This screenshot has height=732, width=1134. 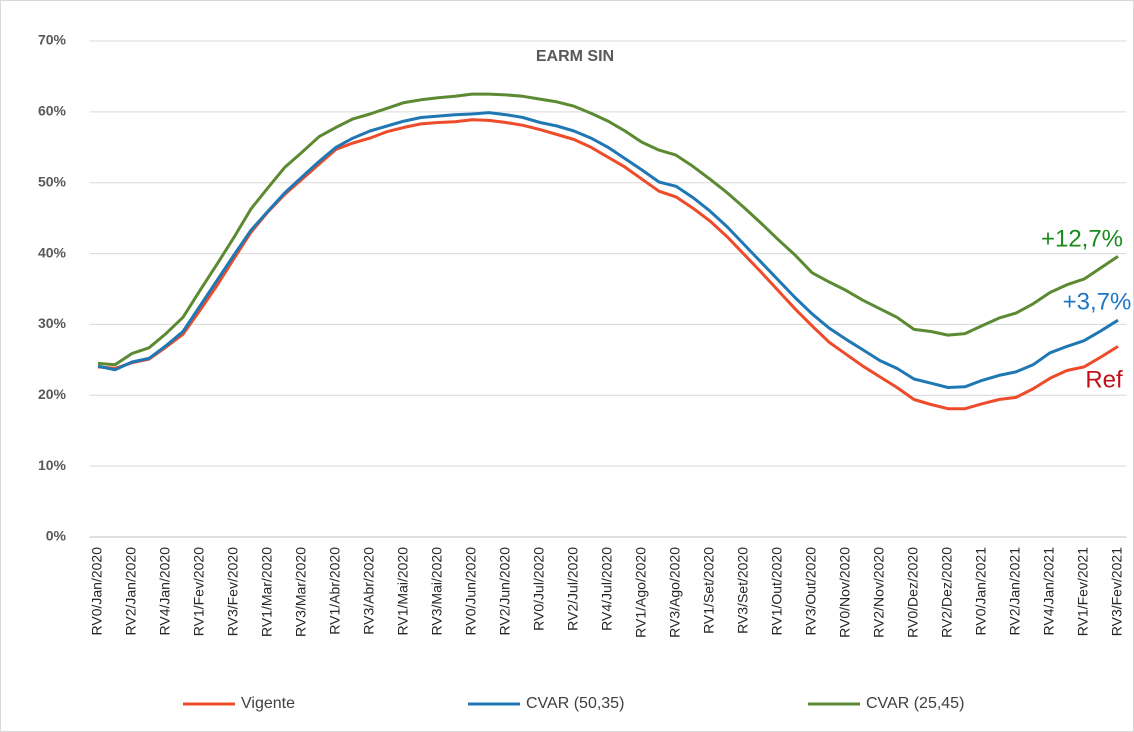 I want to click on x-tick-label: RV1/Fev/2020, so click(x=199, y=591).